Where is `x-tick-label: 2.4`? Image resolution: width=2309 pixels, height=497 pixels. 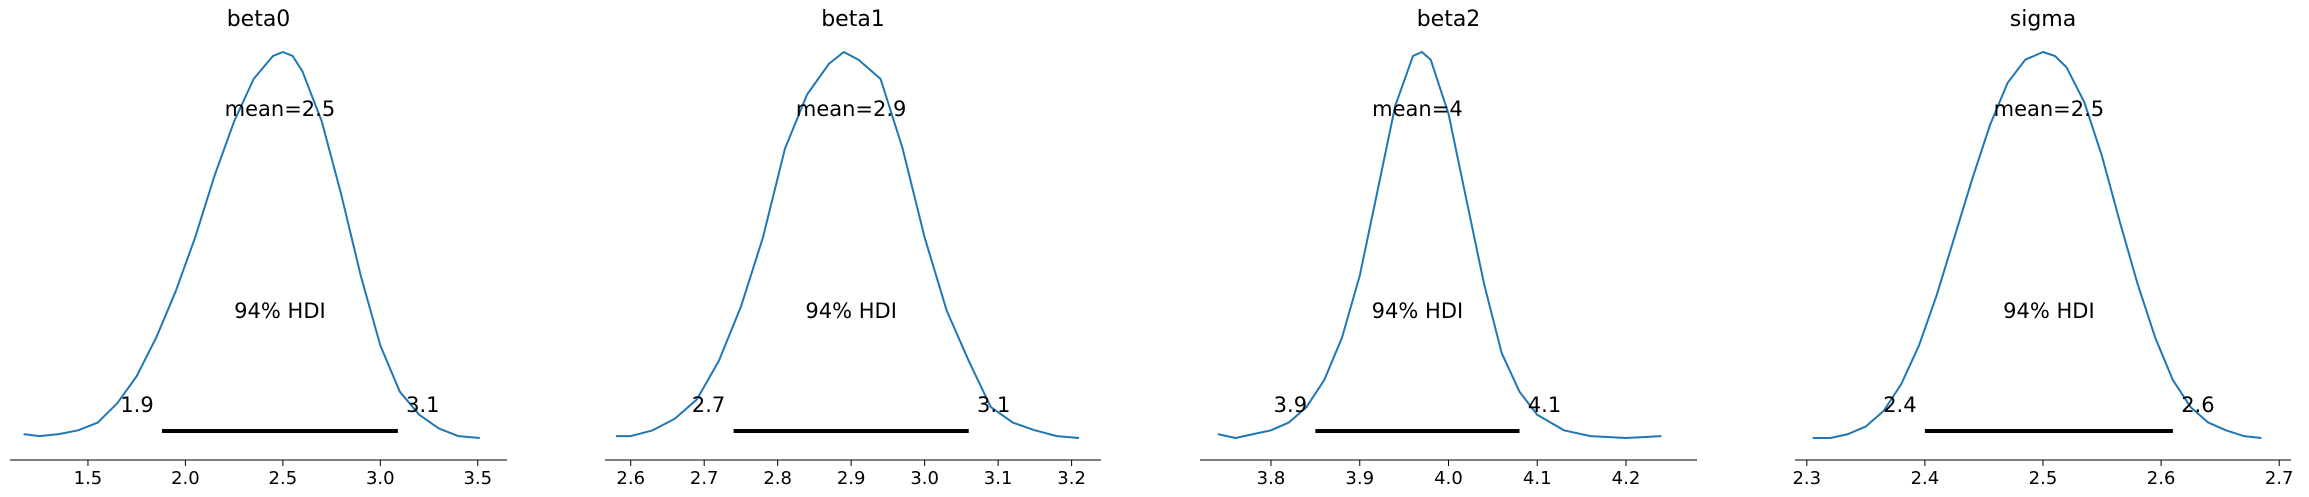 x-tick-label: 2.4 is located at coordinates (1925, 478).